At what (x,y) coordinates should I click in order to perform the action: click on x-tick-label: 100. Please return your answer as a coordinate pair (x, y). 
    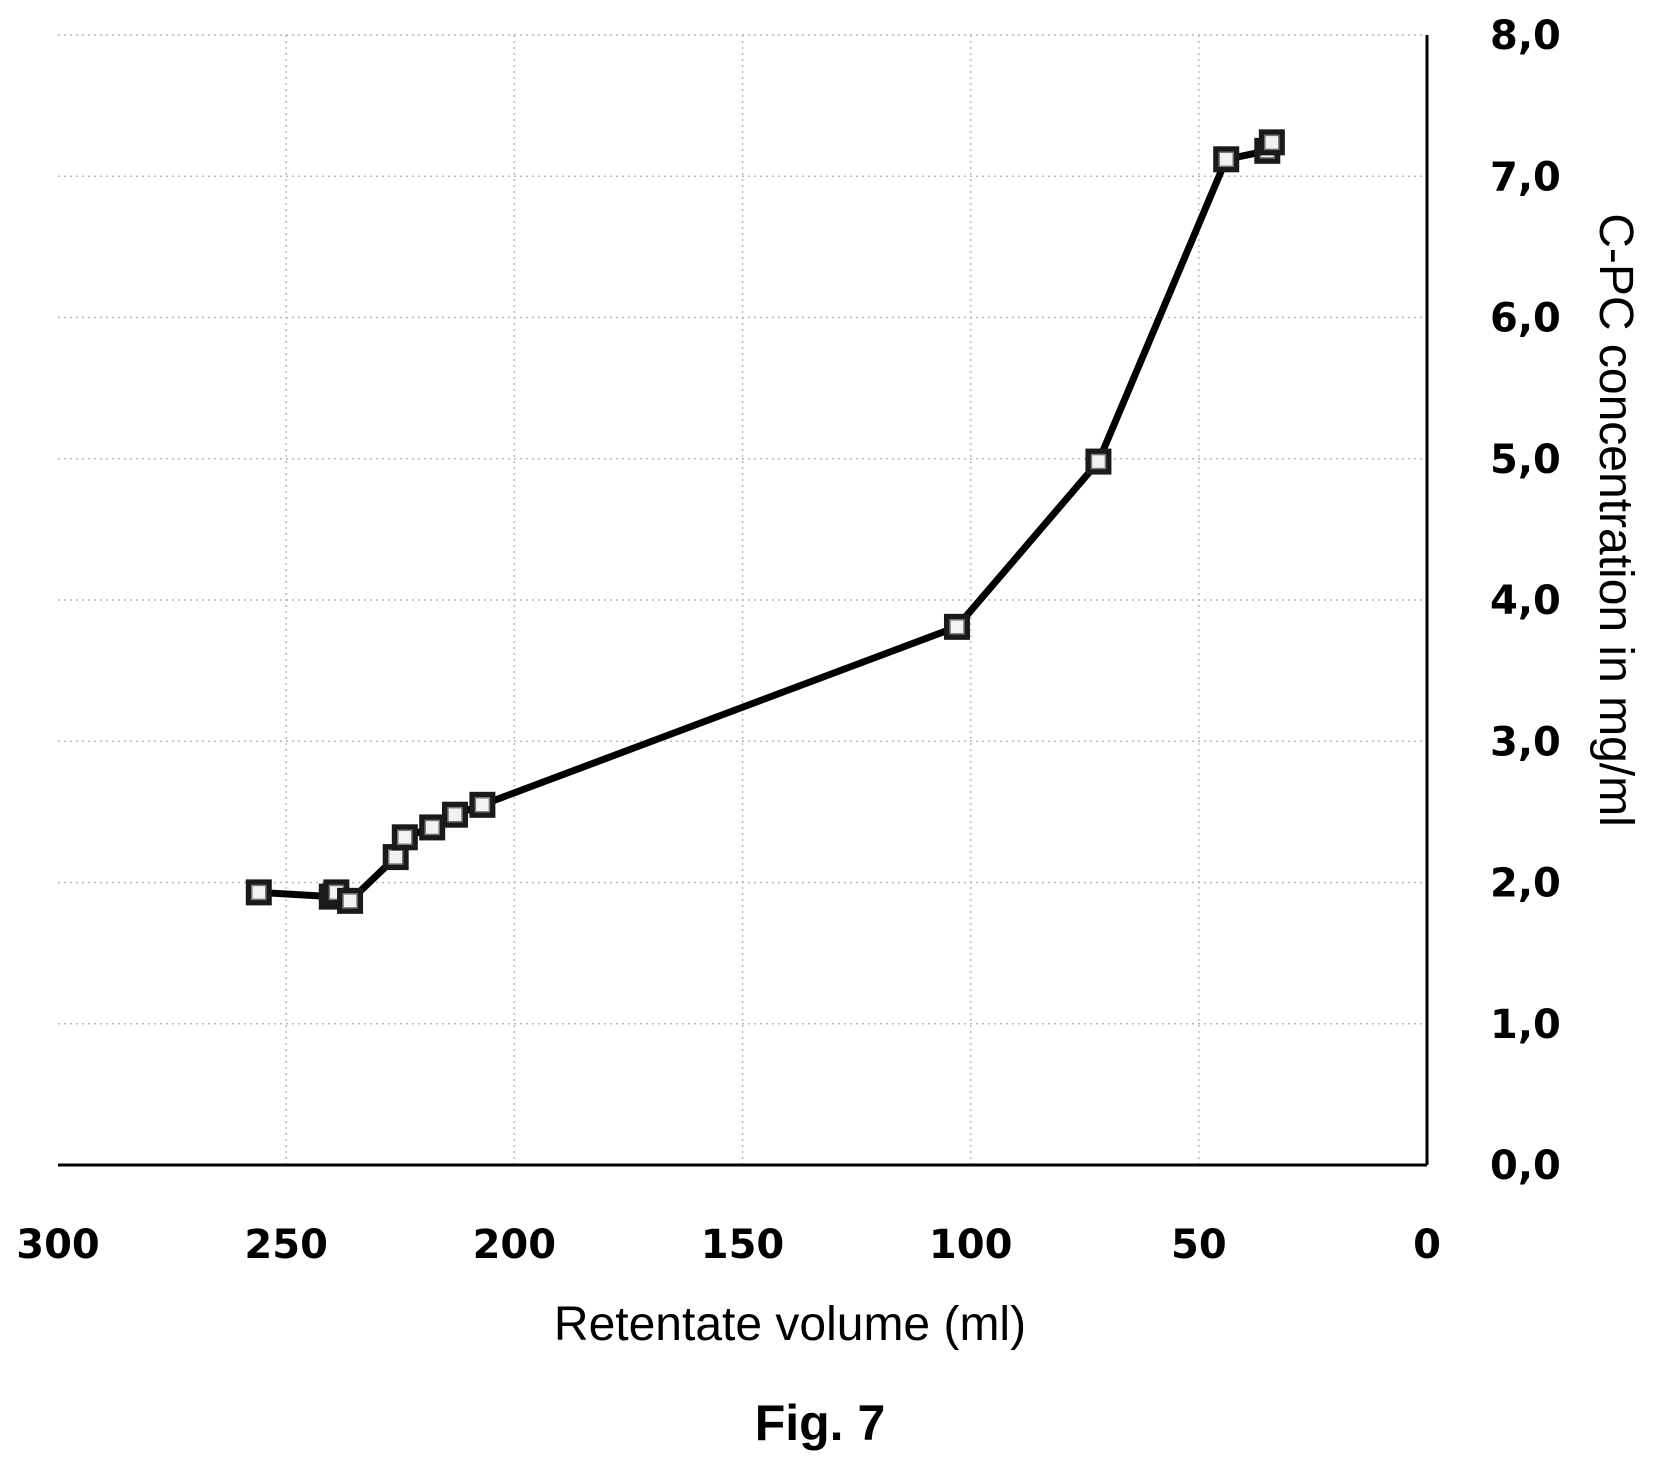
    Looking at the image, I should click on (971, 1245).